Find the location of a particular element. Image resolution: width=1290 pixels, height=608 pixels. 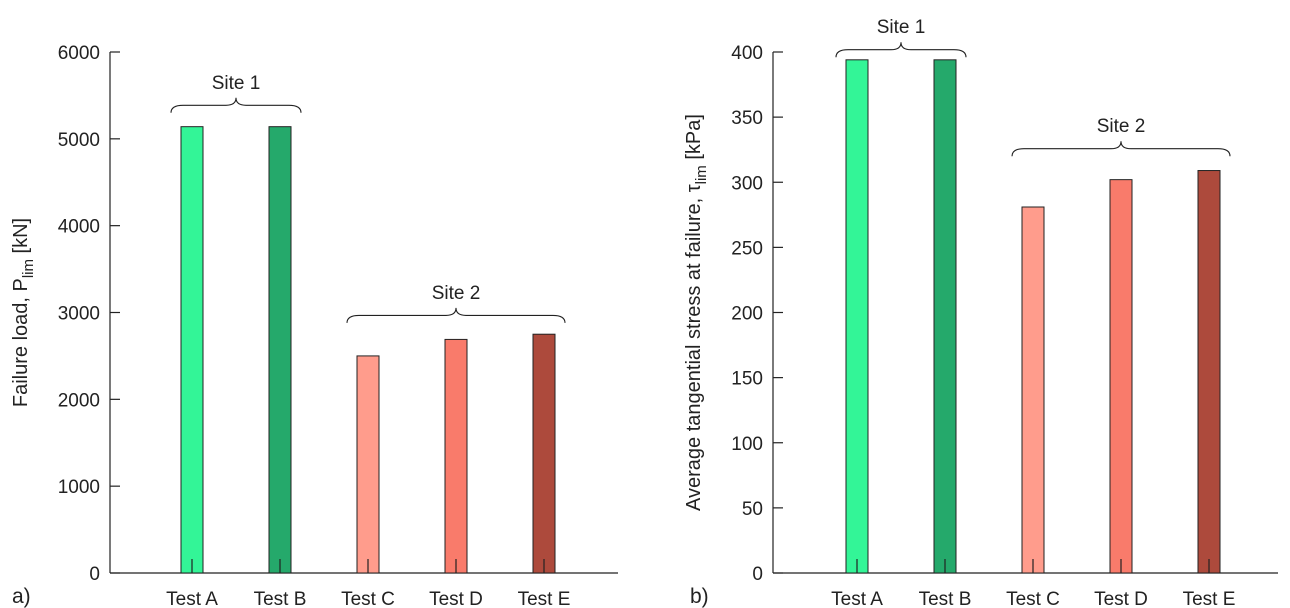

y-tick-label: 2000 is located at coordinates (79, 400).